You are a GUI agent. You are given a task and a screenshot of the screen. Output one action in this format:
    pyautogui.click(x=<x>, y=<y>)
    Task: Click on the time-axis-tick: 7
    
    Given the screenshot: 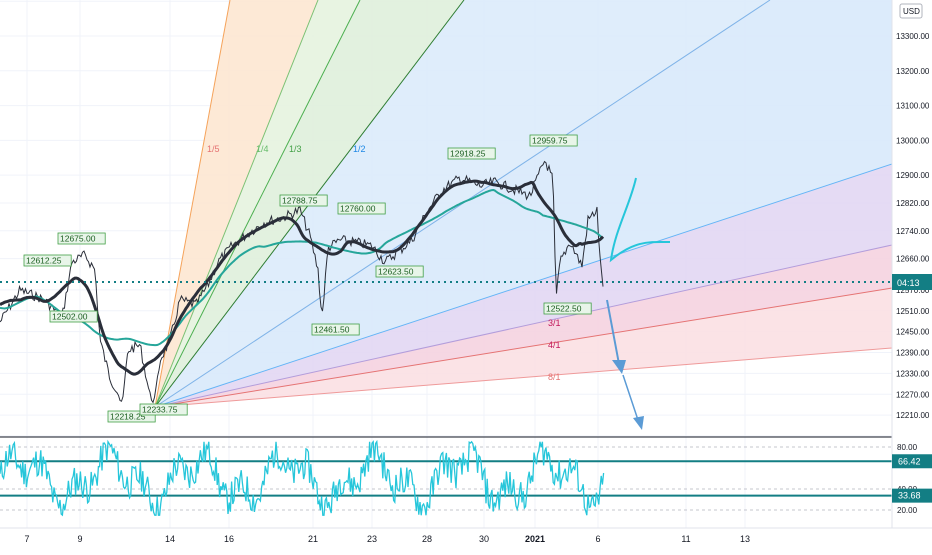 What is the action you would take?
    pyautogui.click(x=26, y=539)
    